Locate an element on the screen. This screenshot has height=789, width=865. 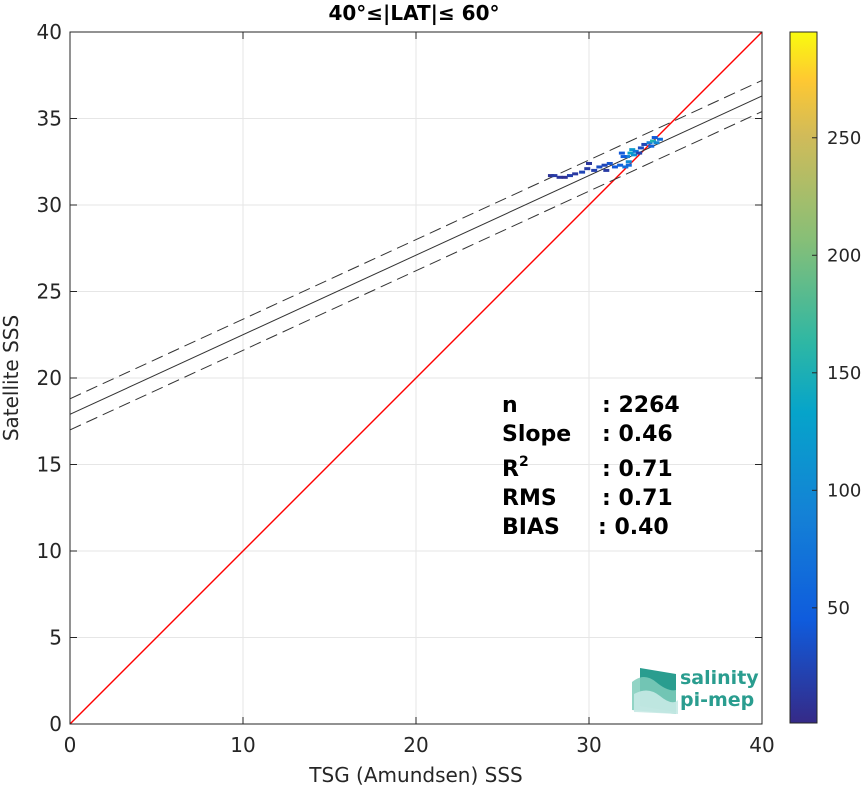
colorbar-tick-label: 100 is located at coordinates (844, 490).